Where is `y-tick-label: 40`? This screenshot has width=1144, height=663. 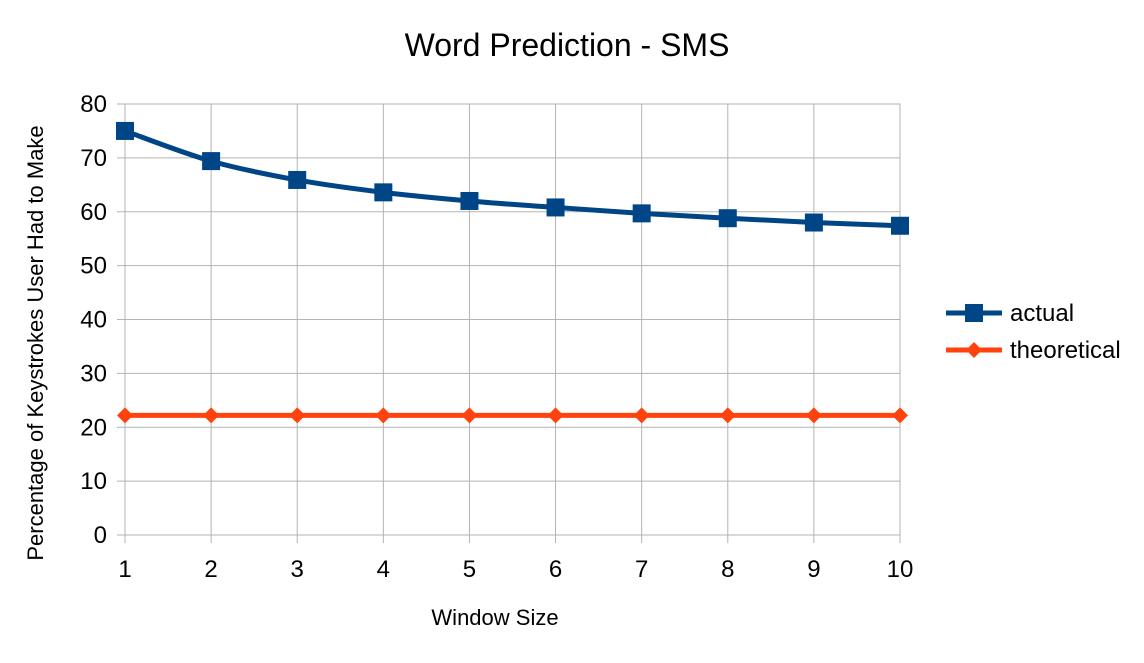
y-tick-label: 40 is located at coordinates (93, 320).